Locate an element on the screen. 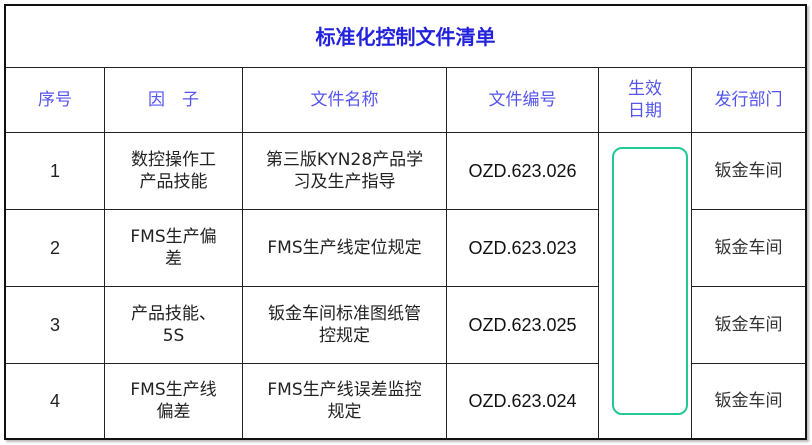 The width and height of the screenshot is (812, 445). cell-factor: FMS生产偏差 is located at coordinates (174, 248).